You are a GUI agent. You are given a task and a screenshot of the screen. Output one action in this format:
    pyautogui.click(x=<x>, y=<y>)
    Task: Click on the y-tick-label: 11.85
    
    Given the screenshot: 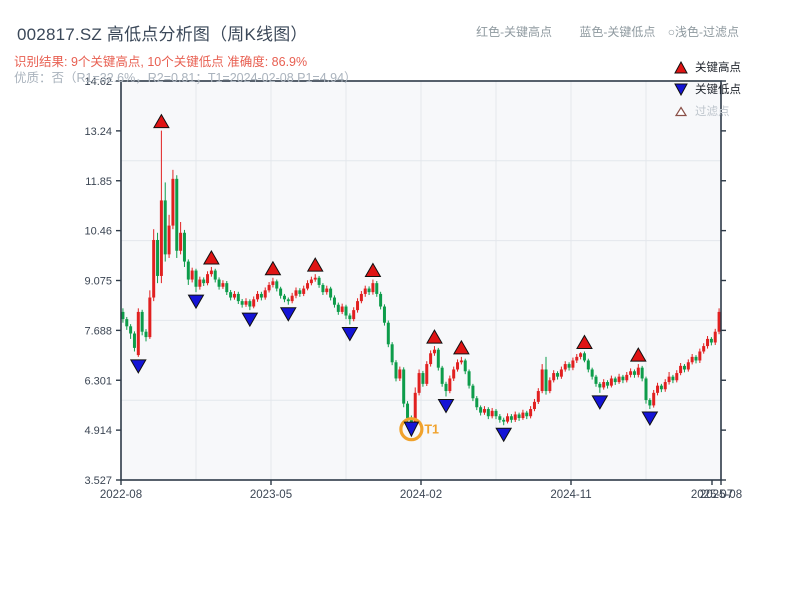 What is the action you would take?
    pyautogui.click(x=98, y=182)
    